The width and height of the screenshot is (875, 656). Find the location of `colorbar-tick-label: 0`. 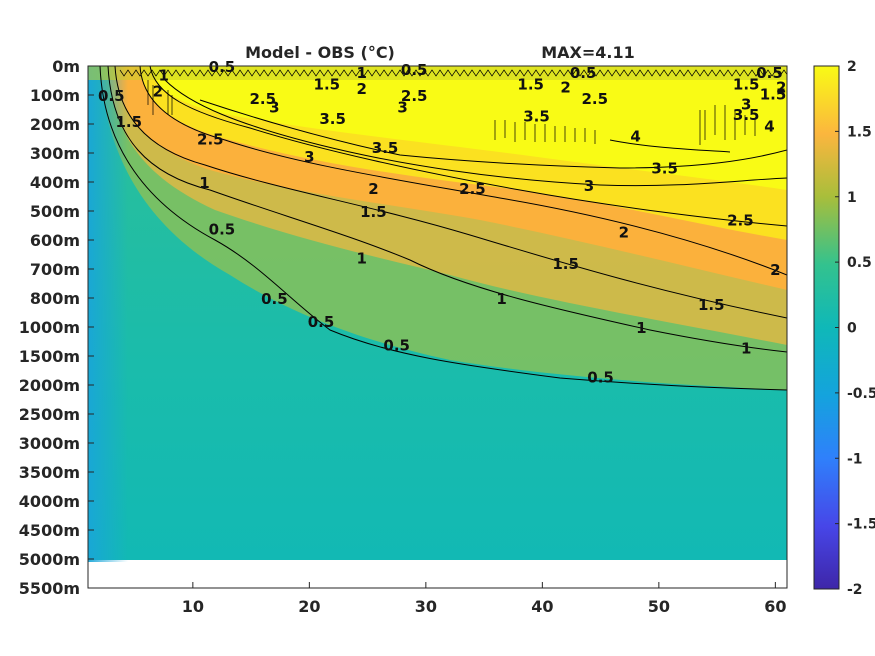

colorbar-tick-label: 0 is located at coordinates (852, 329).